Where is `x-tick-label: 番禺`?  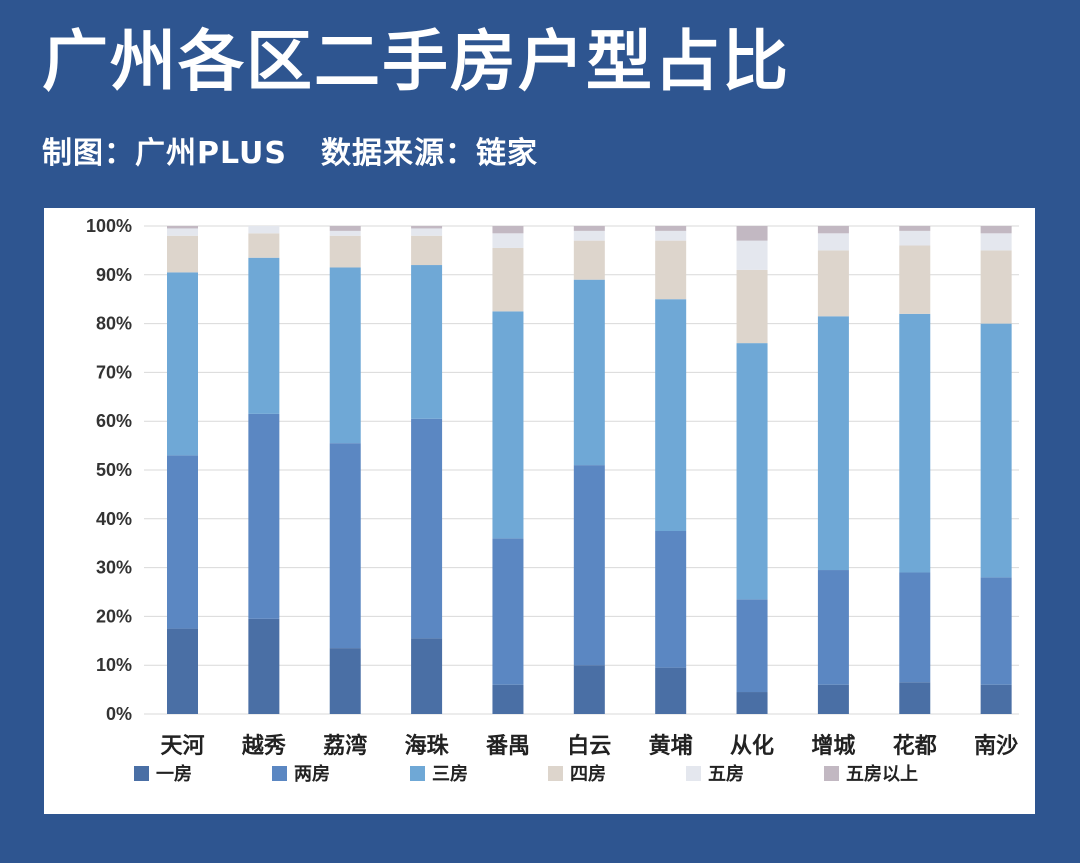
x-tick-label: 番禺 is located at coordinates (507, 746).